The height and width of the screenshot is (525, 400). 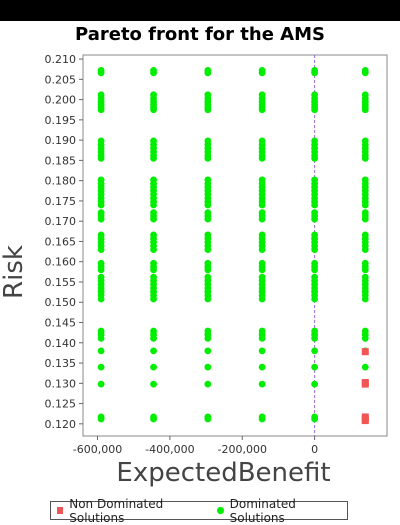 What do you see at coordinates (61, 404) in the screenshot?
I see `y-tick-label: 0.125` at bounding box center [61, 404].